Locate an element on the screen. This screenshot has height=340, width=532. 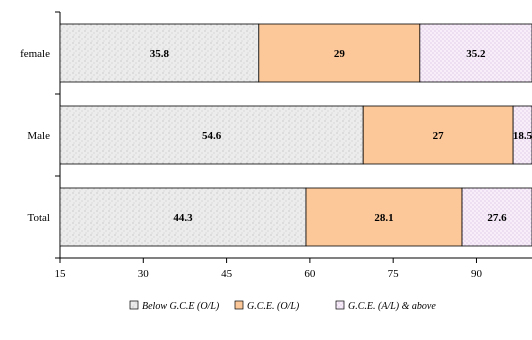
x-tick-label: 75 is located at coordinates (394, 274).